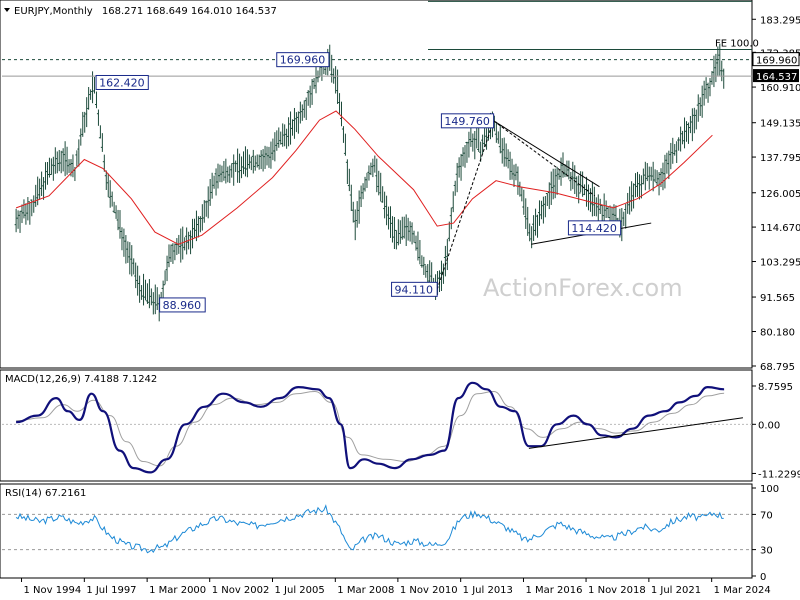  What do you see at coordinates (7, 10) in the screenshot?
I see `panel-collapse-icon` at bounding box center [7, 10].